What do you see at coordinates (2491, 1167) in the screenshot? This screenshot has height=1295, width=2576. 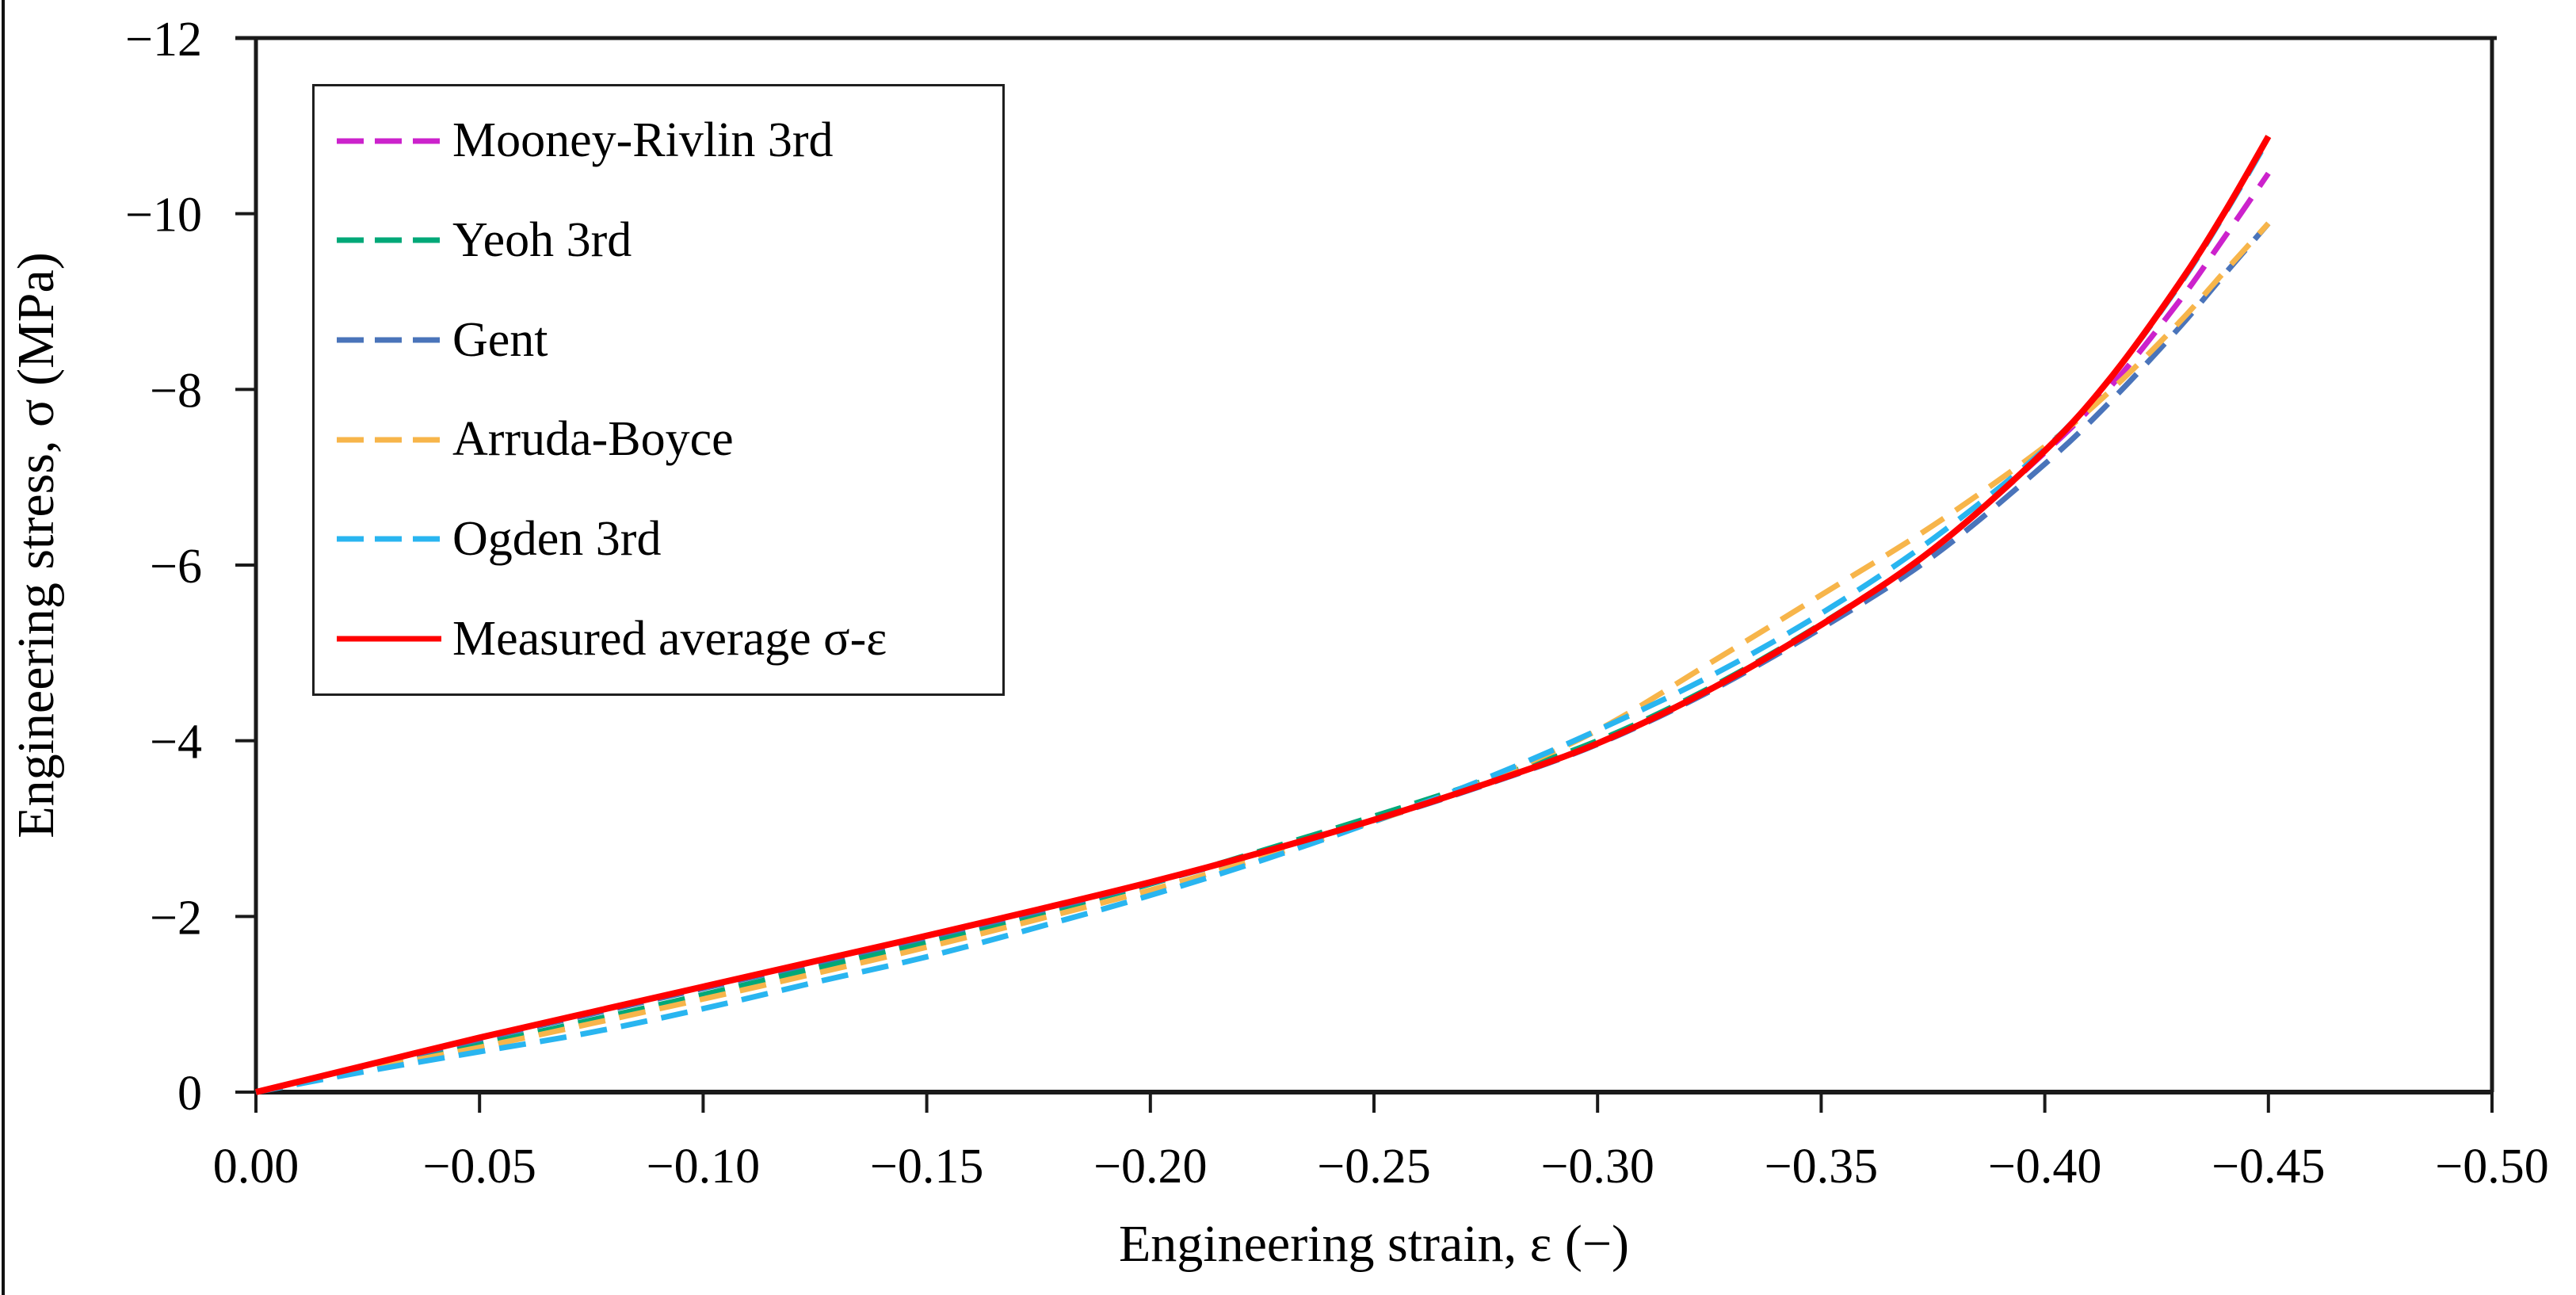 I see `x-tick-label: −0.50` at bounding box center [2491, 1167].